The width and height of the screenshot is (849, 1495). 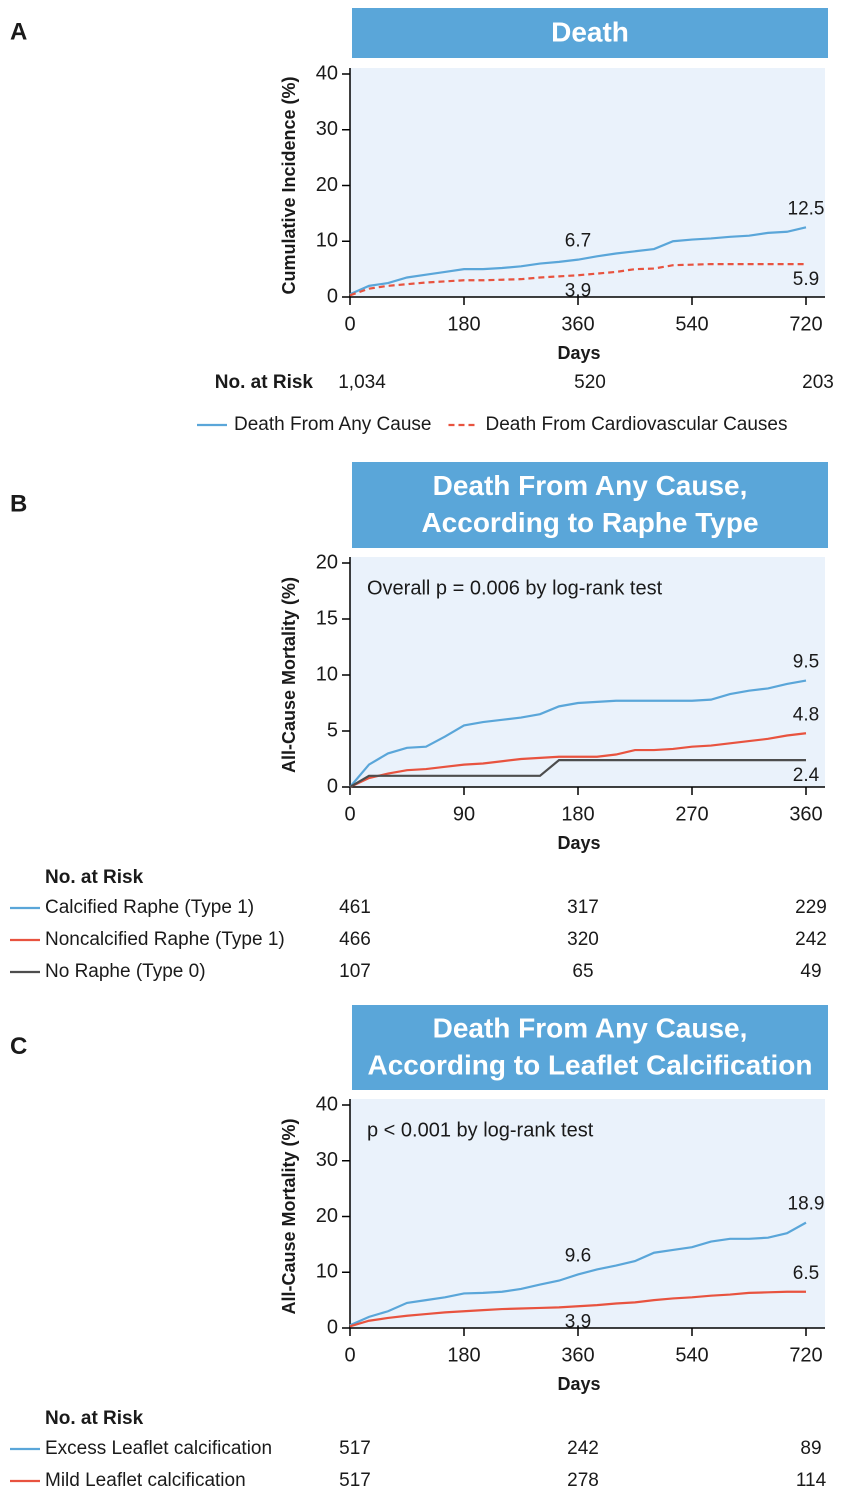 What do you see at coordinates (18, 1046) in the screenshot?
I see `panel-letter: C` at bounding box center [18, 1046].